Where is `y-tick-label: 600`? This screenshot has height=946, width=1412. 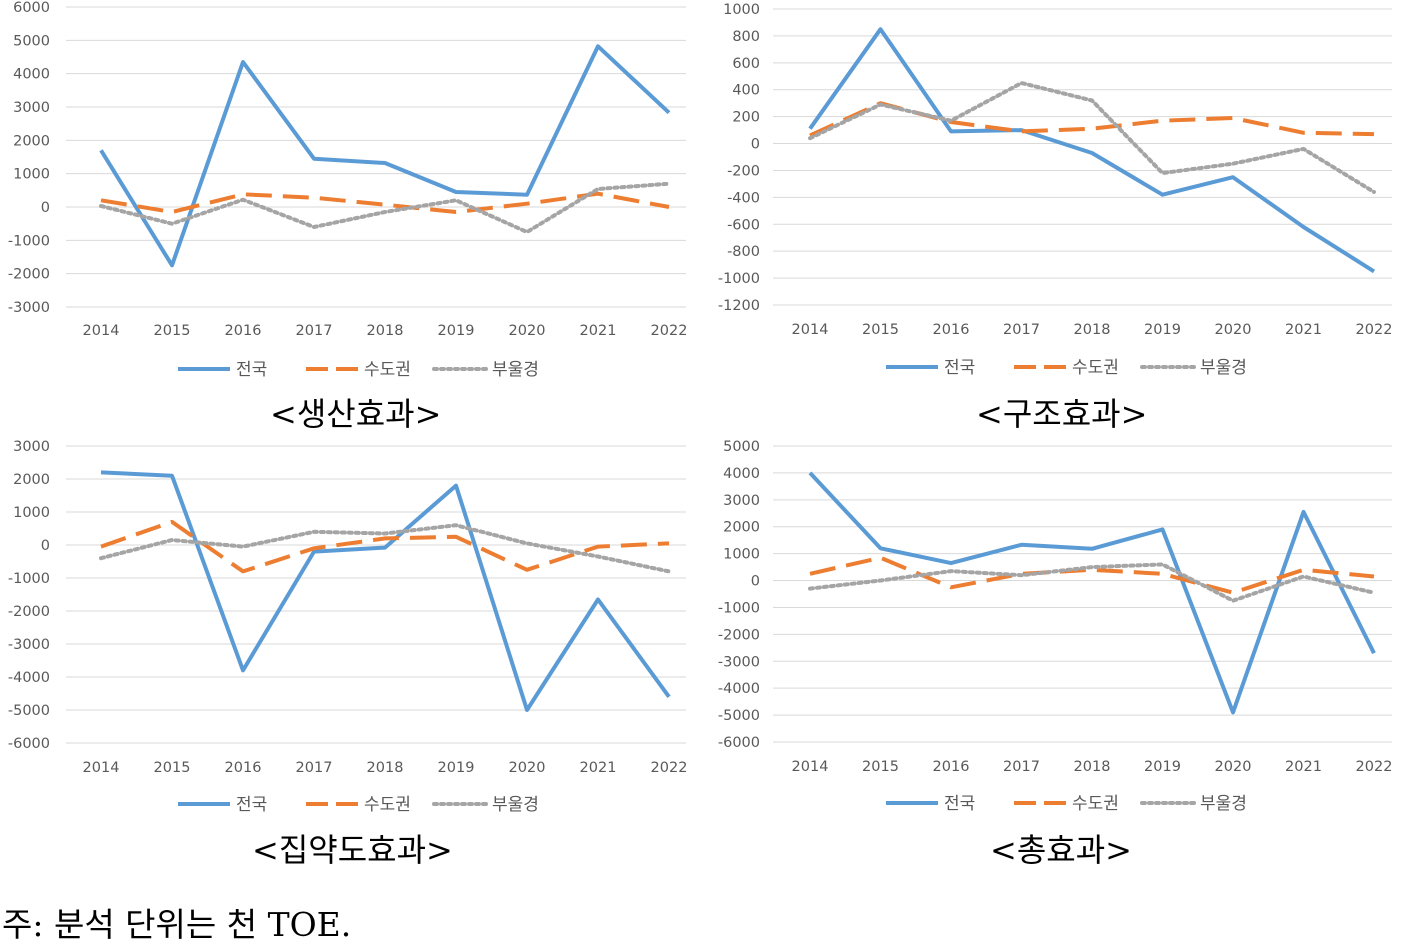 y-tick-label: 600 is located at coordinates (746, 64).